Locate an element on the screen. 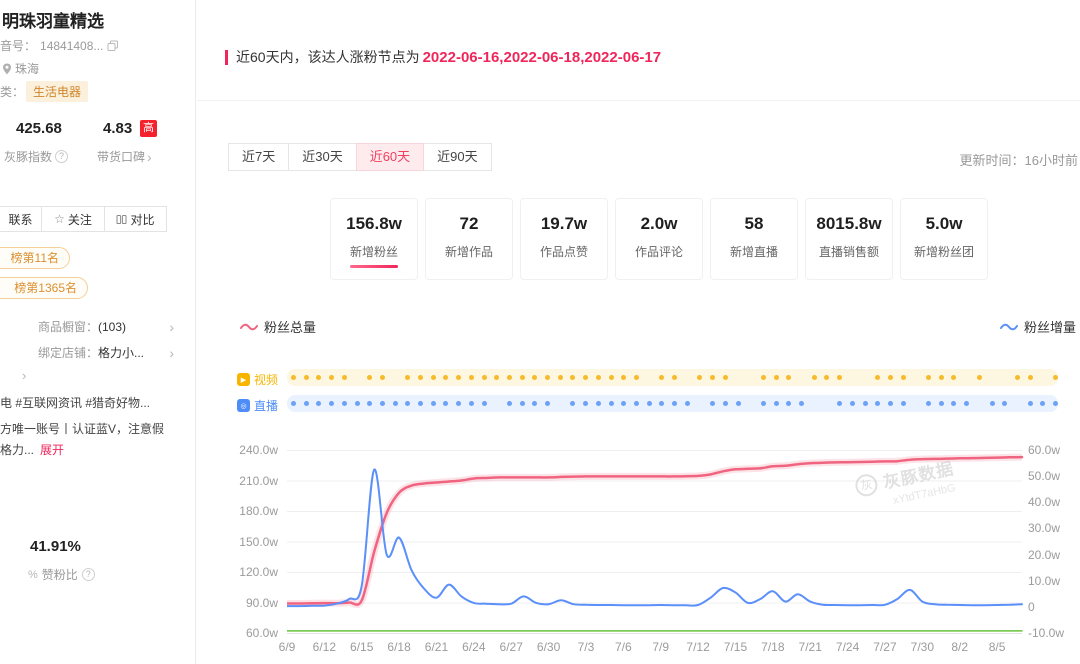 The image size is (1080, 664). huitun-index-label: 灰豚指数 is located at coordinates (28, 157).